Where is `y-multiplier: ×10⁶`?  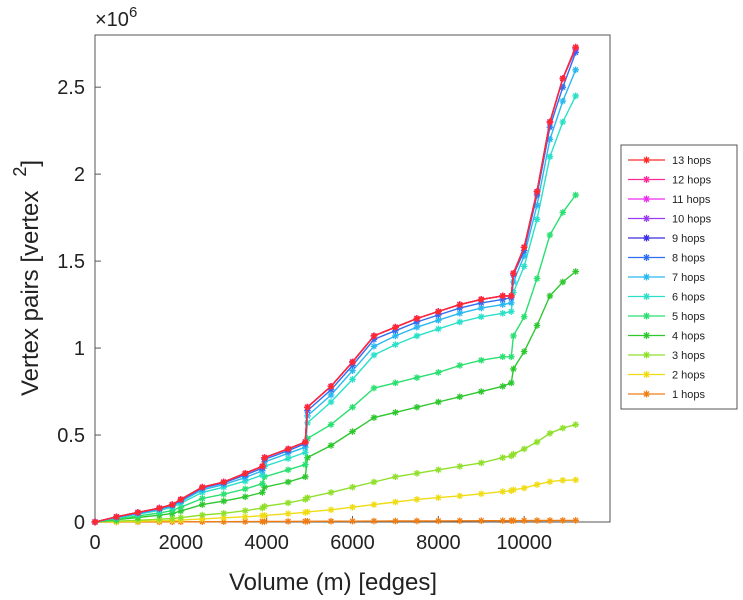
y-multiplier: ×10⁶ is located at coordinates (116, 17).